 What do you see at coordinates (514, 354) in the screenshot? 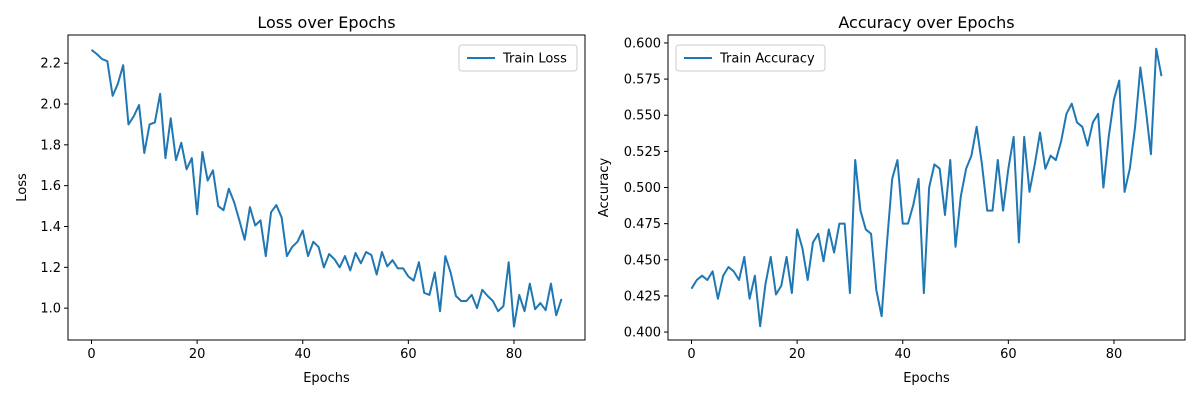
I see `loss-x-tick-label: 80` at bounding box center [514, 354].